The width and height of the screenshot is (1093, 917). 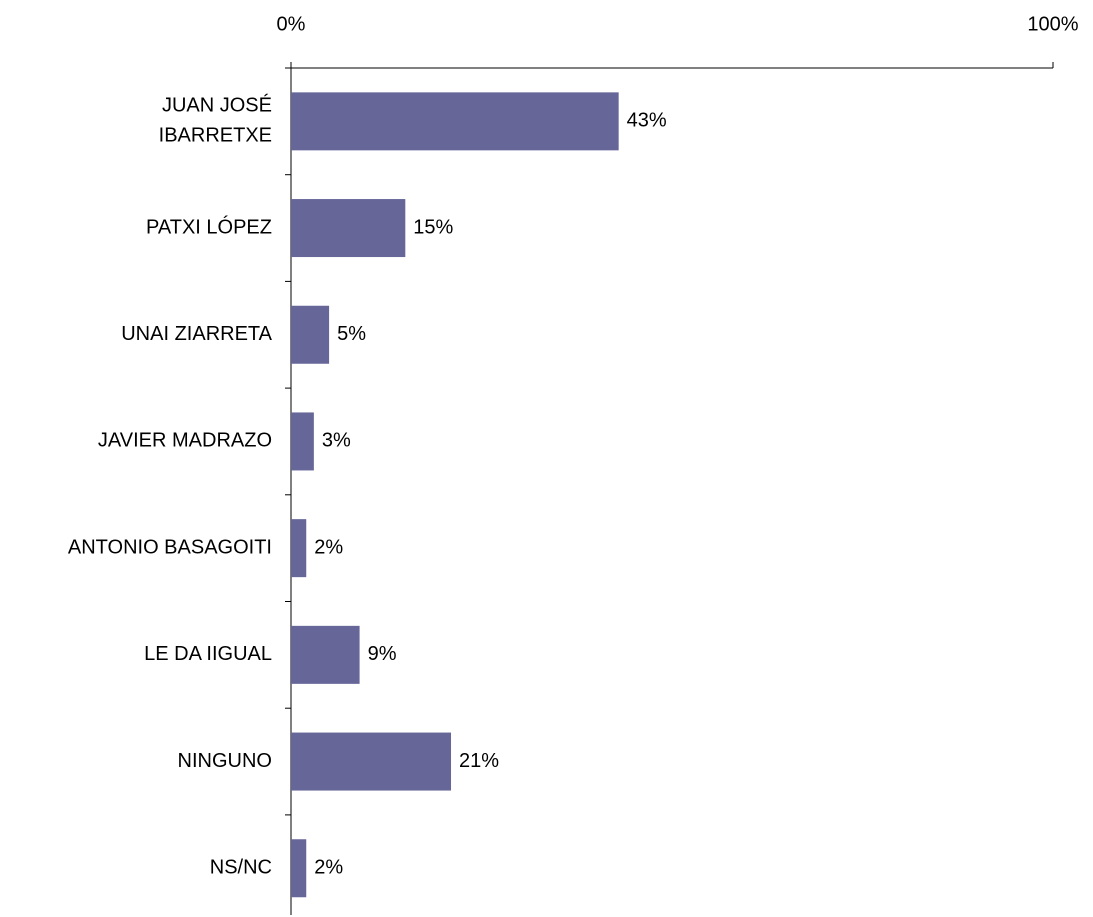 What do you see at coordinates (351, 334) in the screenshot?
I see `value-label: 5%` at bounding box center [351, 334].